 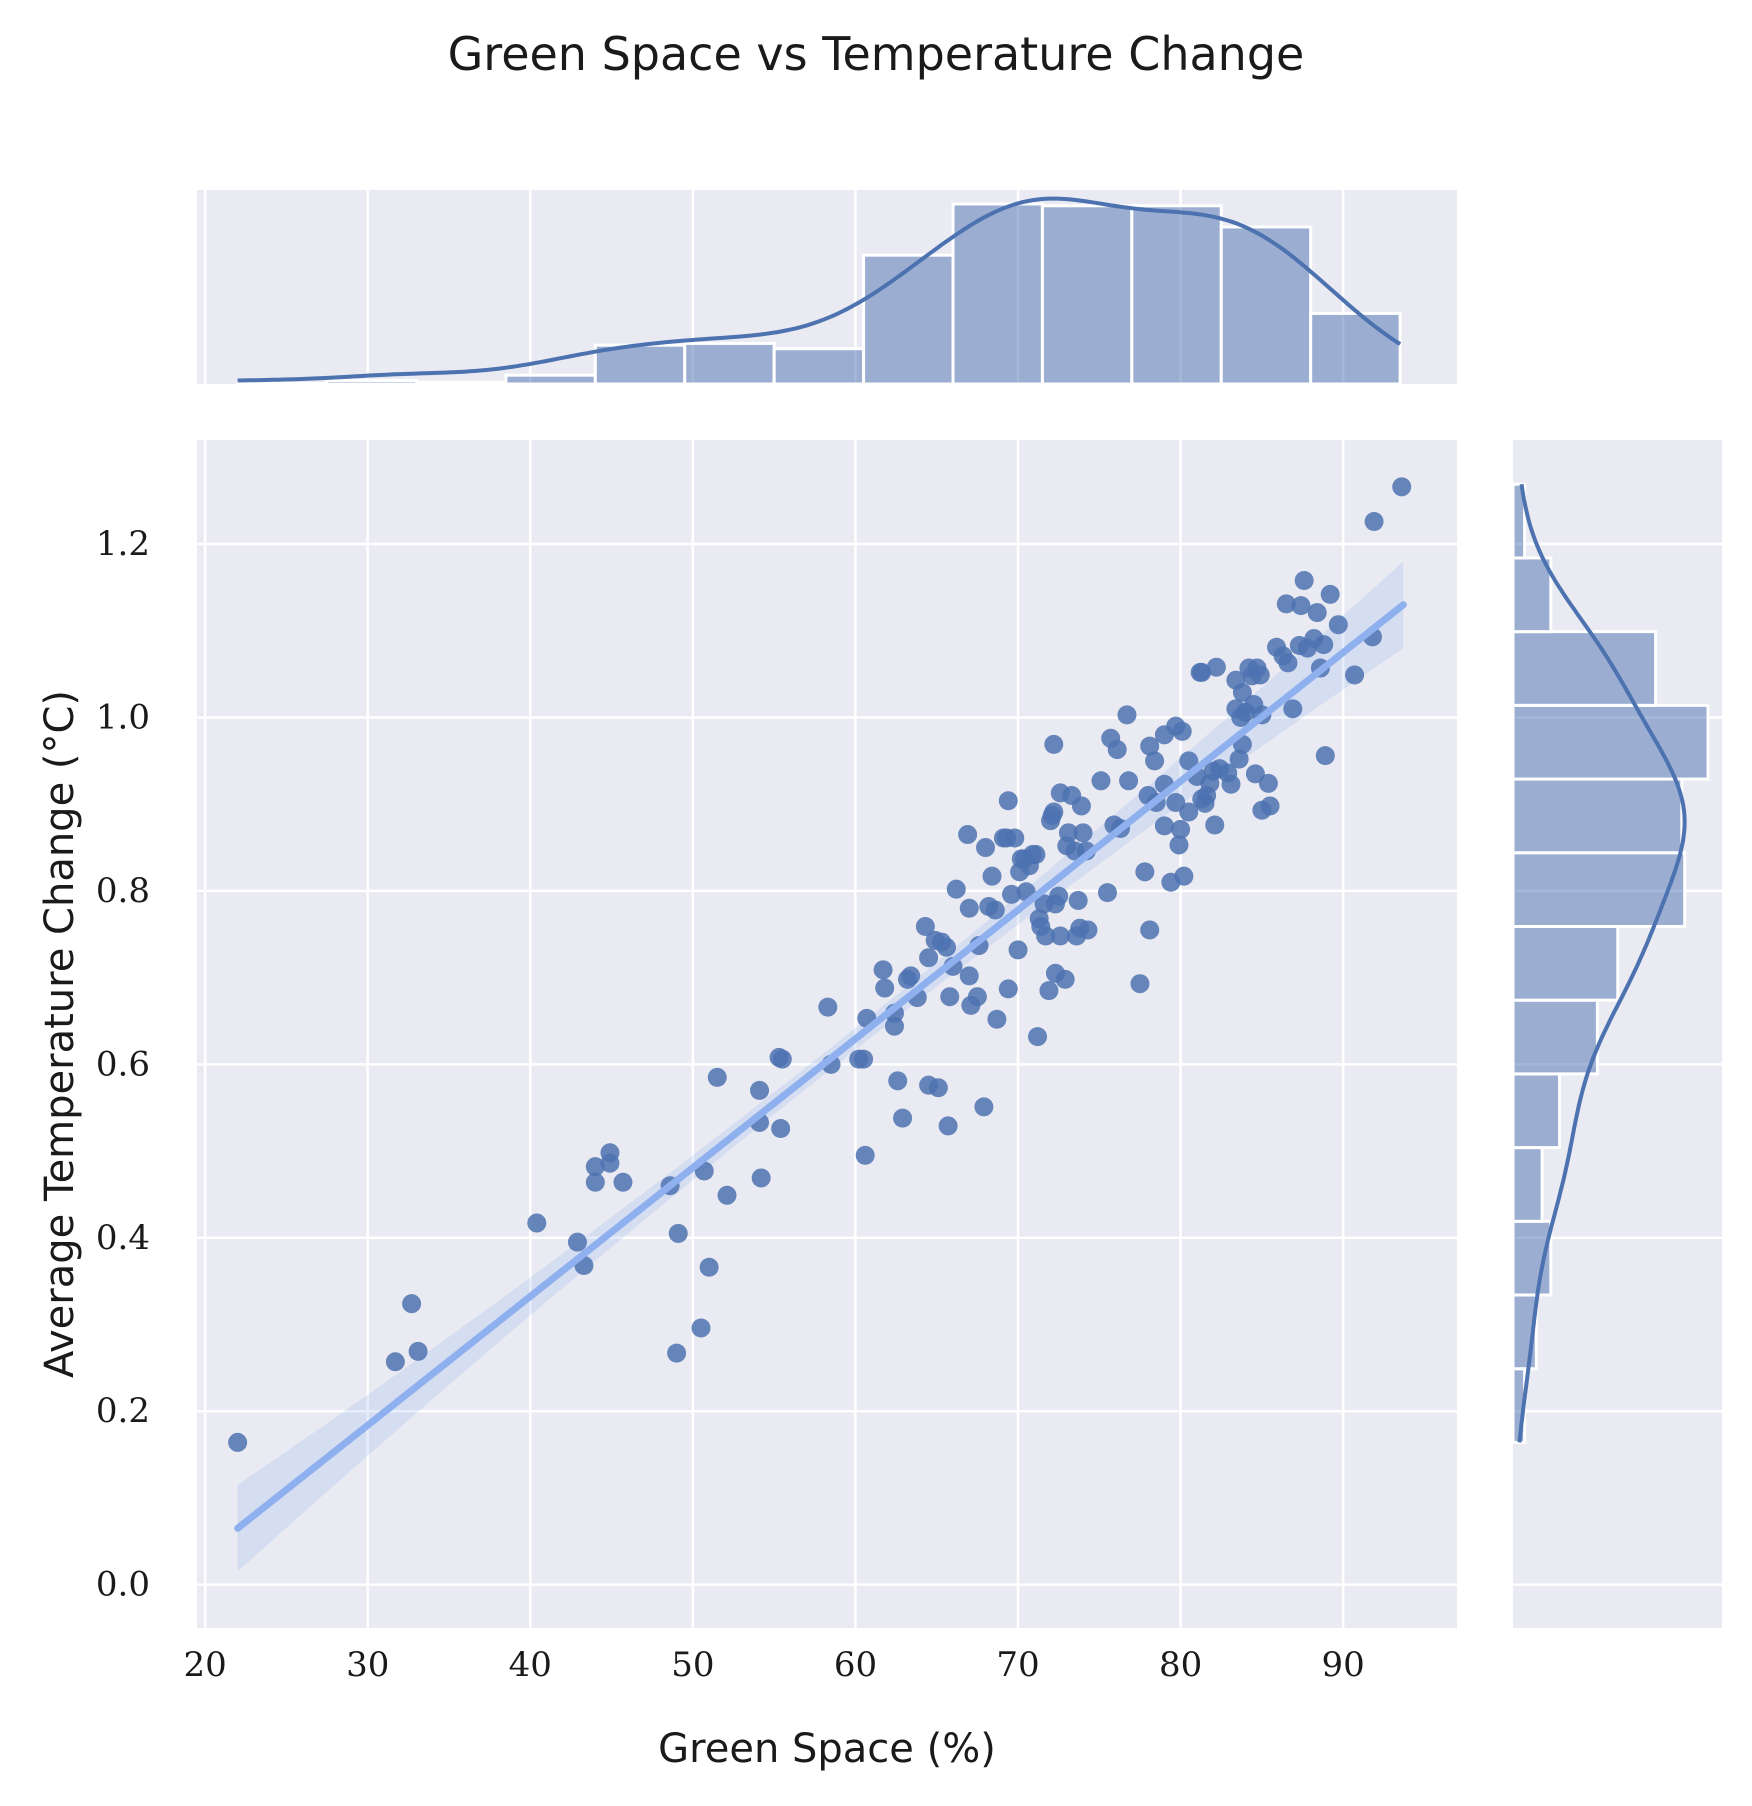 I want to click on x-tick-label: 90, so click(x=1343, y=1665).